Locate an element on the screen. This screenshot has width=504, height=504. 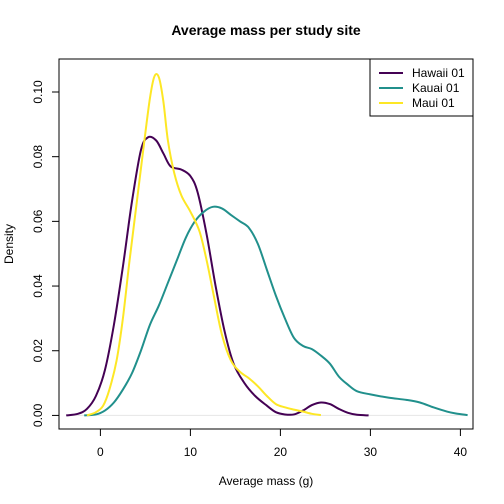
y-axis-label: Density is located at coordinates (9, 244).